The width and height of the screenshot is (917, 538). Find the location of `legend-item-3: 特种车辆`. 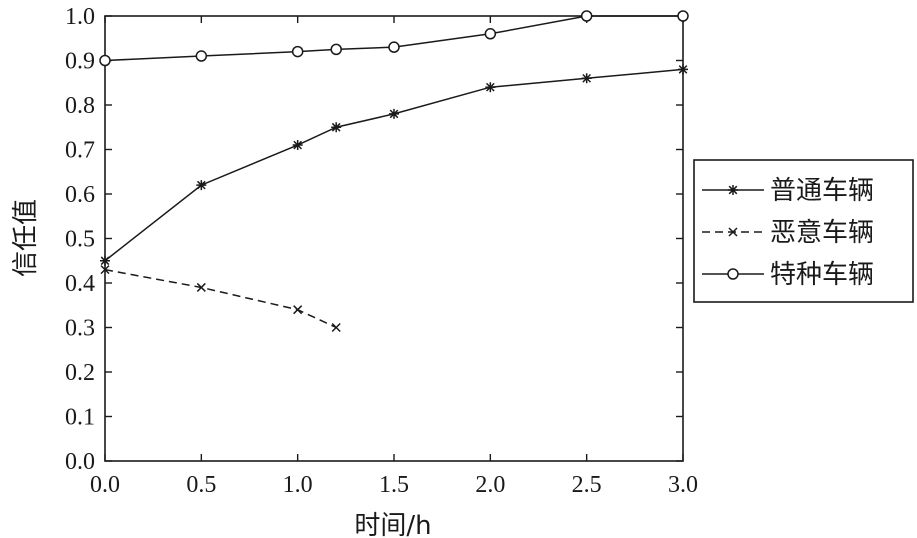

legend-item-3: 特种车辆 is located at coordinates (788, 275).